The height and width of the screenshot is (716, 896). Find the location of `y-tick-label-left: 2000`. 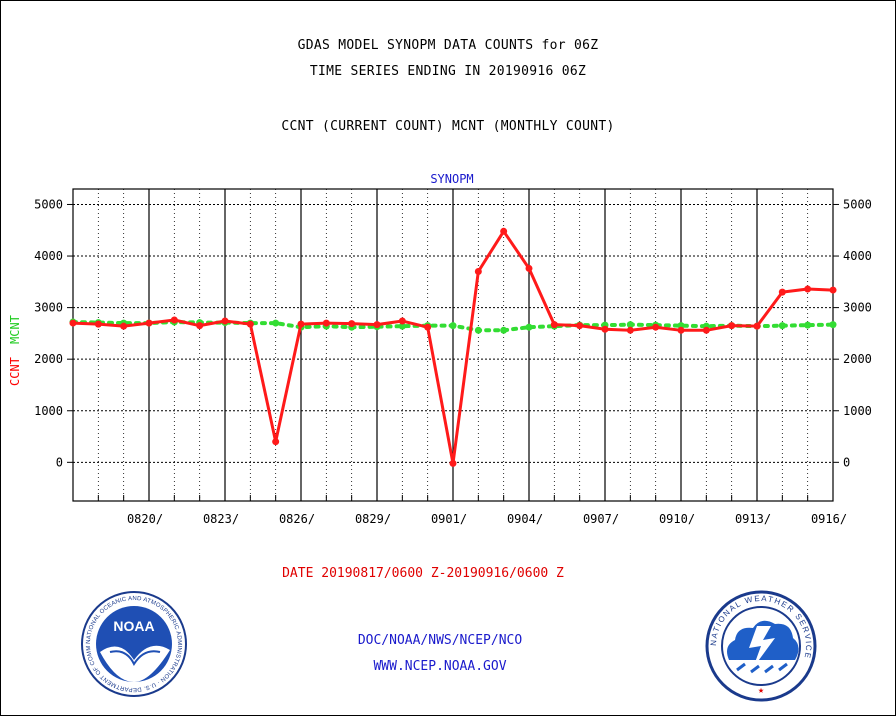

y-tick-label-left: 2000 is located at coordinates (48, 359).